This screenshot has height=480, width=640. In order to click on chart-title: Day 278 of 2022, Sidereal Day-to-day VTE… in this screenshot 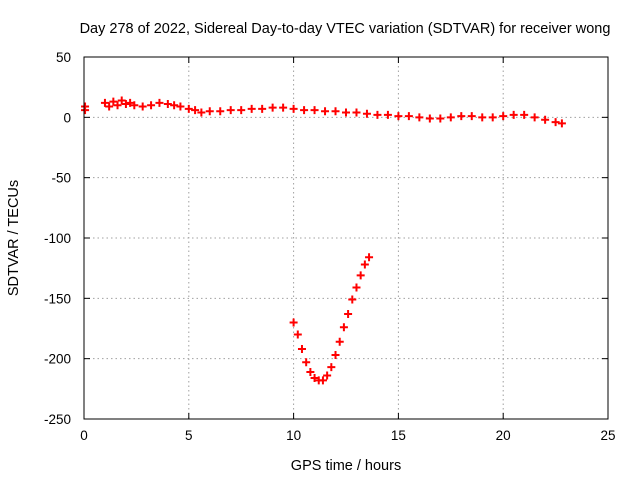, I will do `click(345, 29)`.